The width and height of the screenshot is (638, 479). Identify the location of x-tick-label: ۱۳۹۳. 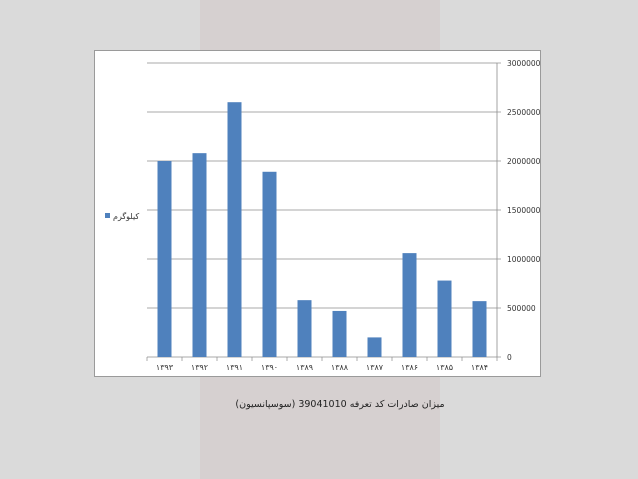
(165, 367).